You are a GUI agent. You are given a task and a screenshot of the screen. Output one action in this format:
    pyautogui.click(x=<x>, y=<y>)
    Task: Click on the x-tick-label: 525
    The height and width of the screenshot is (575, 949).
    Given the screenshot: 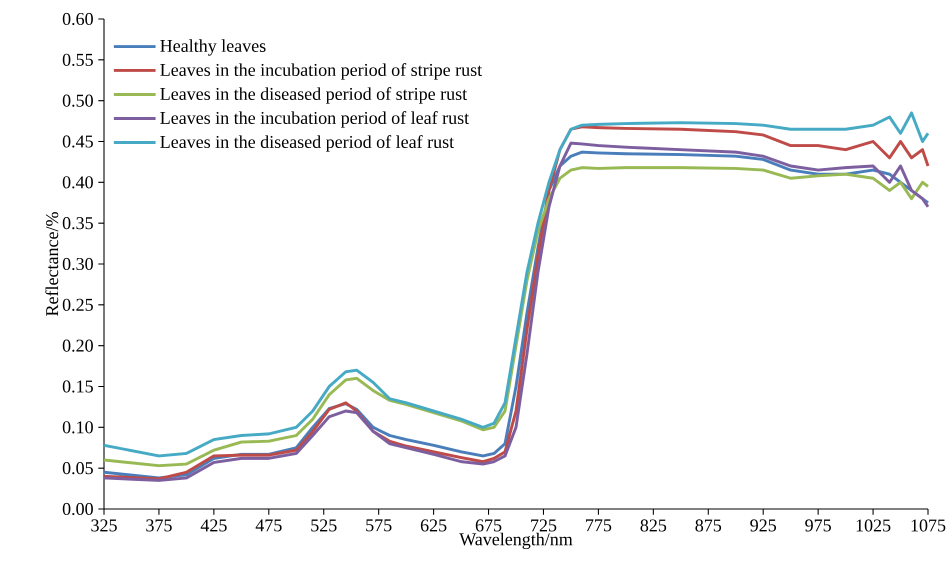 What is the action you would take?
    pyautogui.click(x=324, y=525)
    